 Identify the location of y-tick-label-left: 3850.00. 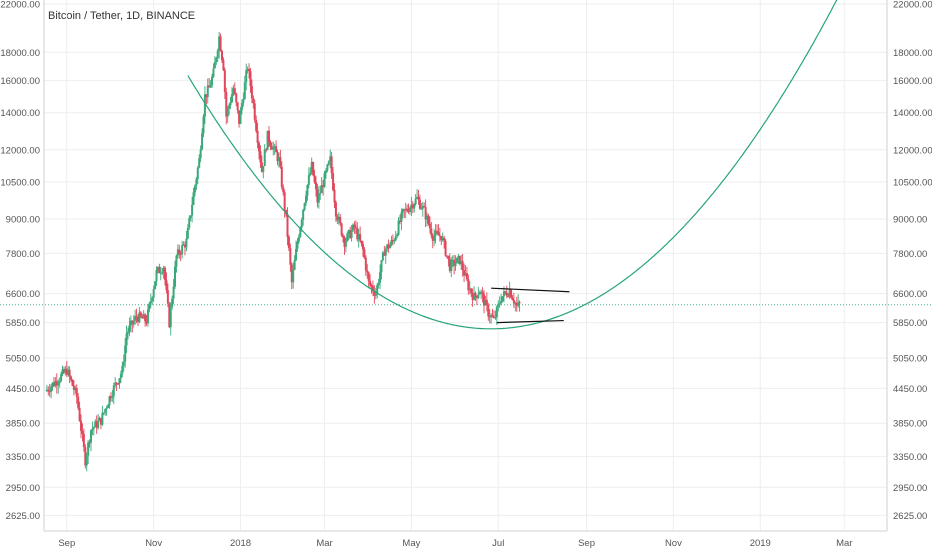
(23, 424).